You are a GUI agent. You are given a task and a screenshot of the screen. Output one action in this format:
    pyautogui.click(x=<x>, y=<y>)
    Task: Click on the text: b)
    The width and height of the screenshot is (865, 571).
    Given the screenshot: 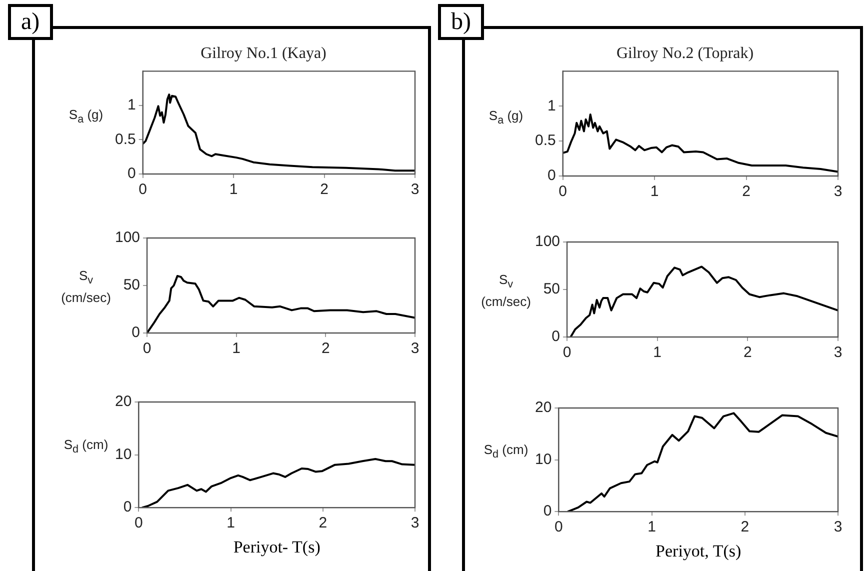 What is the action you would take?
    pyautogui.click(x=461, y=22)
    